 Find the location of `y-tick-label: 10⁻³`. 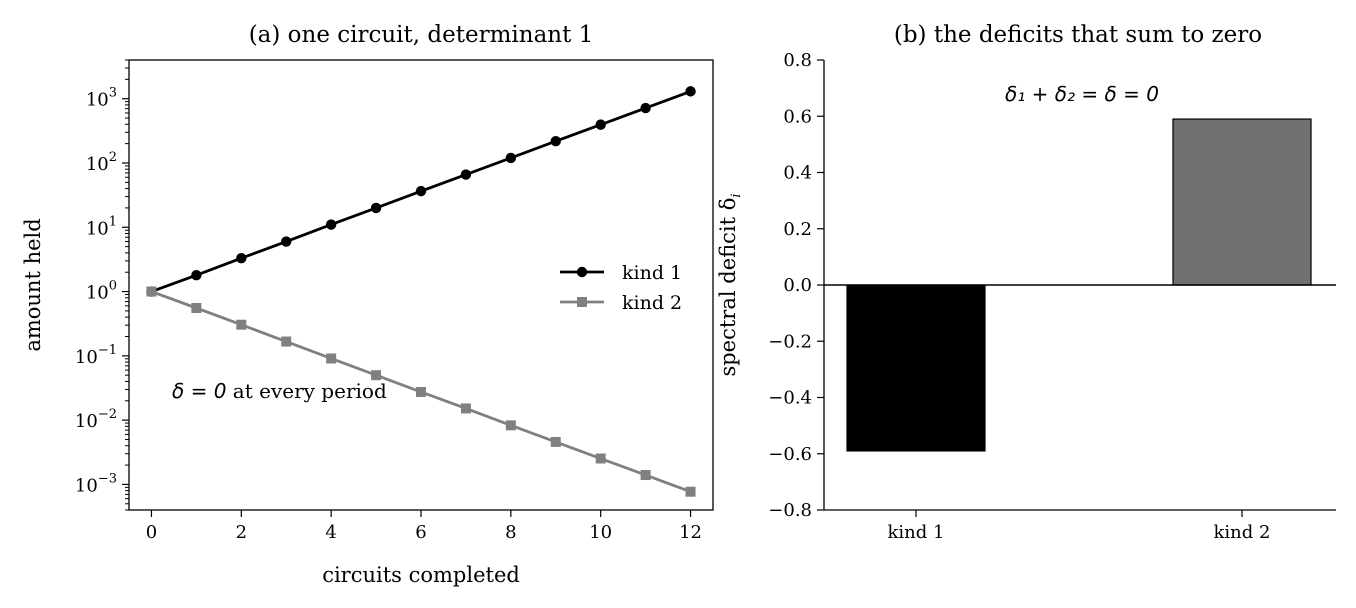

y-tick-label: 10⁻³ is located at coordinates (96, 483).